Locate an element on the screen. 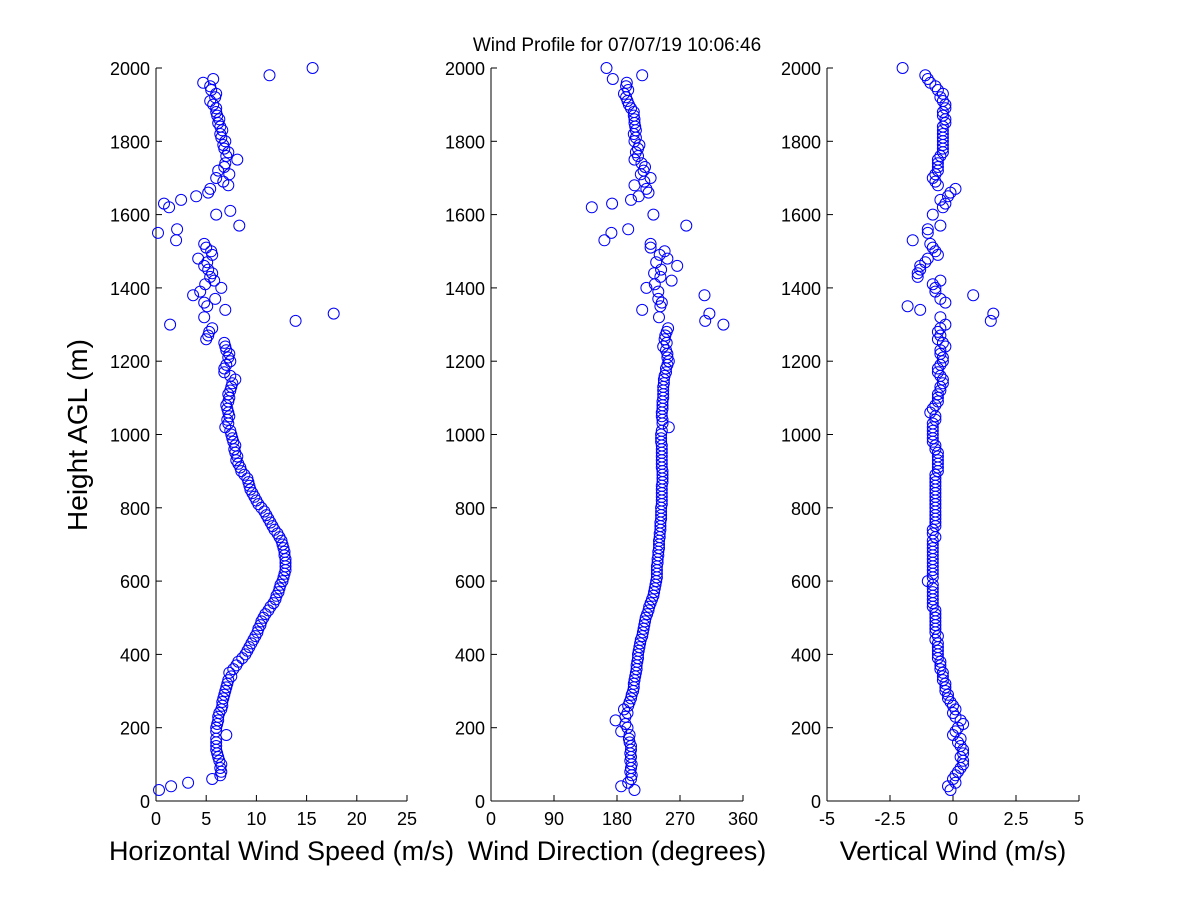 Image resolution: width=1200 pixels, height=900 pixels. x-tick-label: -5 is located at coordinates (827, 819).